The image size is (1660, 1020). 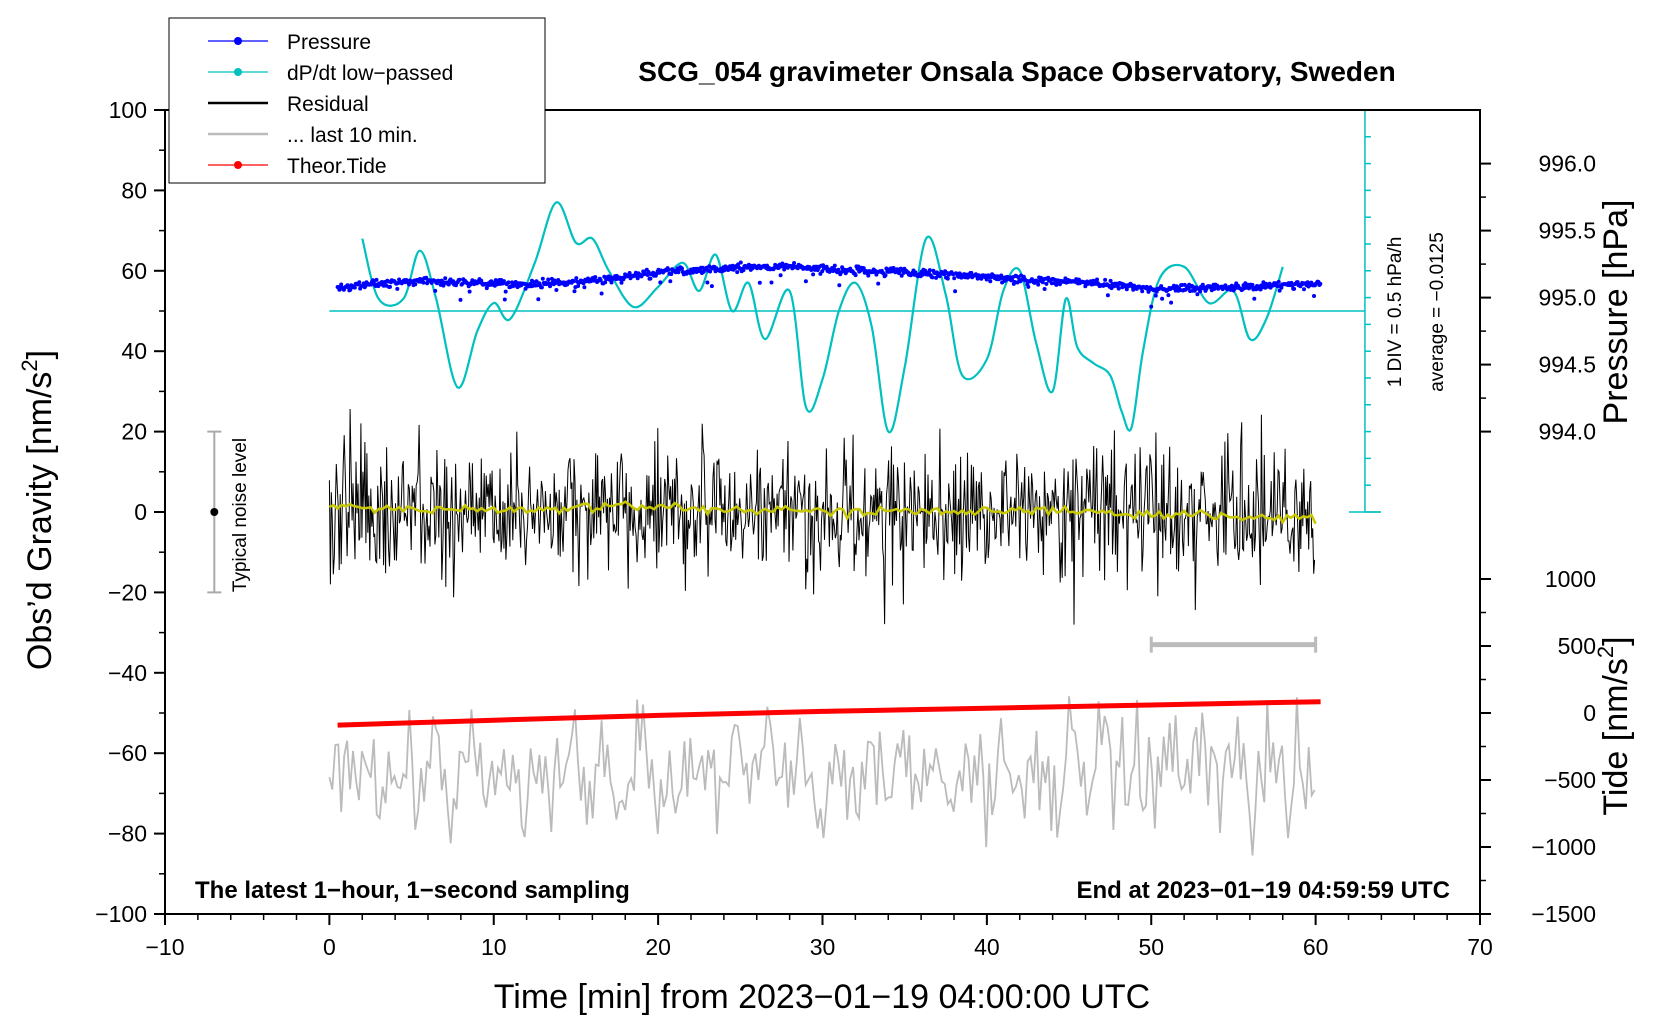 What do you see at coordinates (240, 515) in the screenshot?
I see `noise-level-label: Typical noise level` at bounding box center [240, 515].